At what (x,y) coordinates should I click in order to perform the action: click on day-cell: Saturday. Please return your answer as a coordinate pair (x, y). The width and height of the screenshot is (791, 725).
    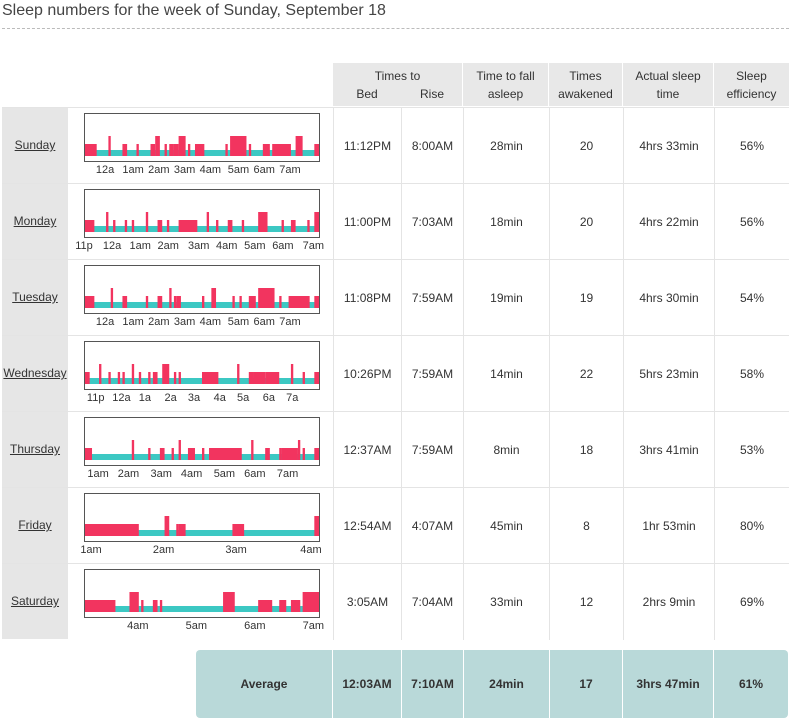
    Looking at the image, I should click on (35, 602).